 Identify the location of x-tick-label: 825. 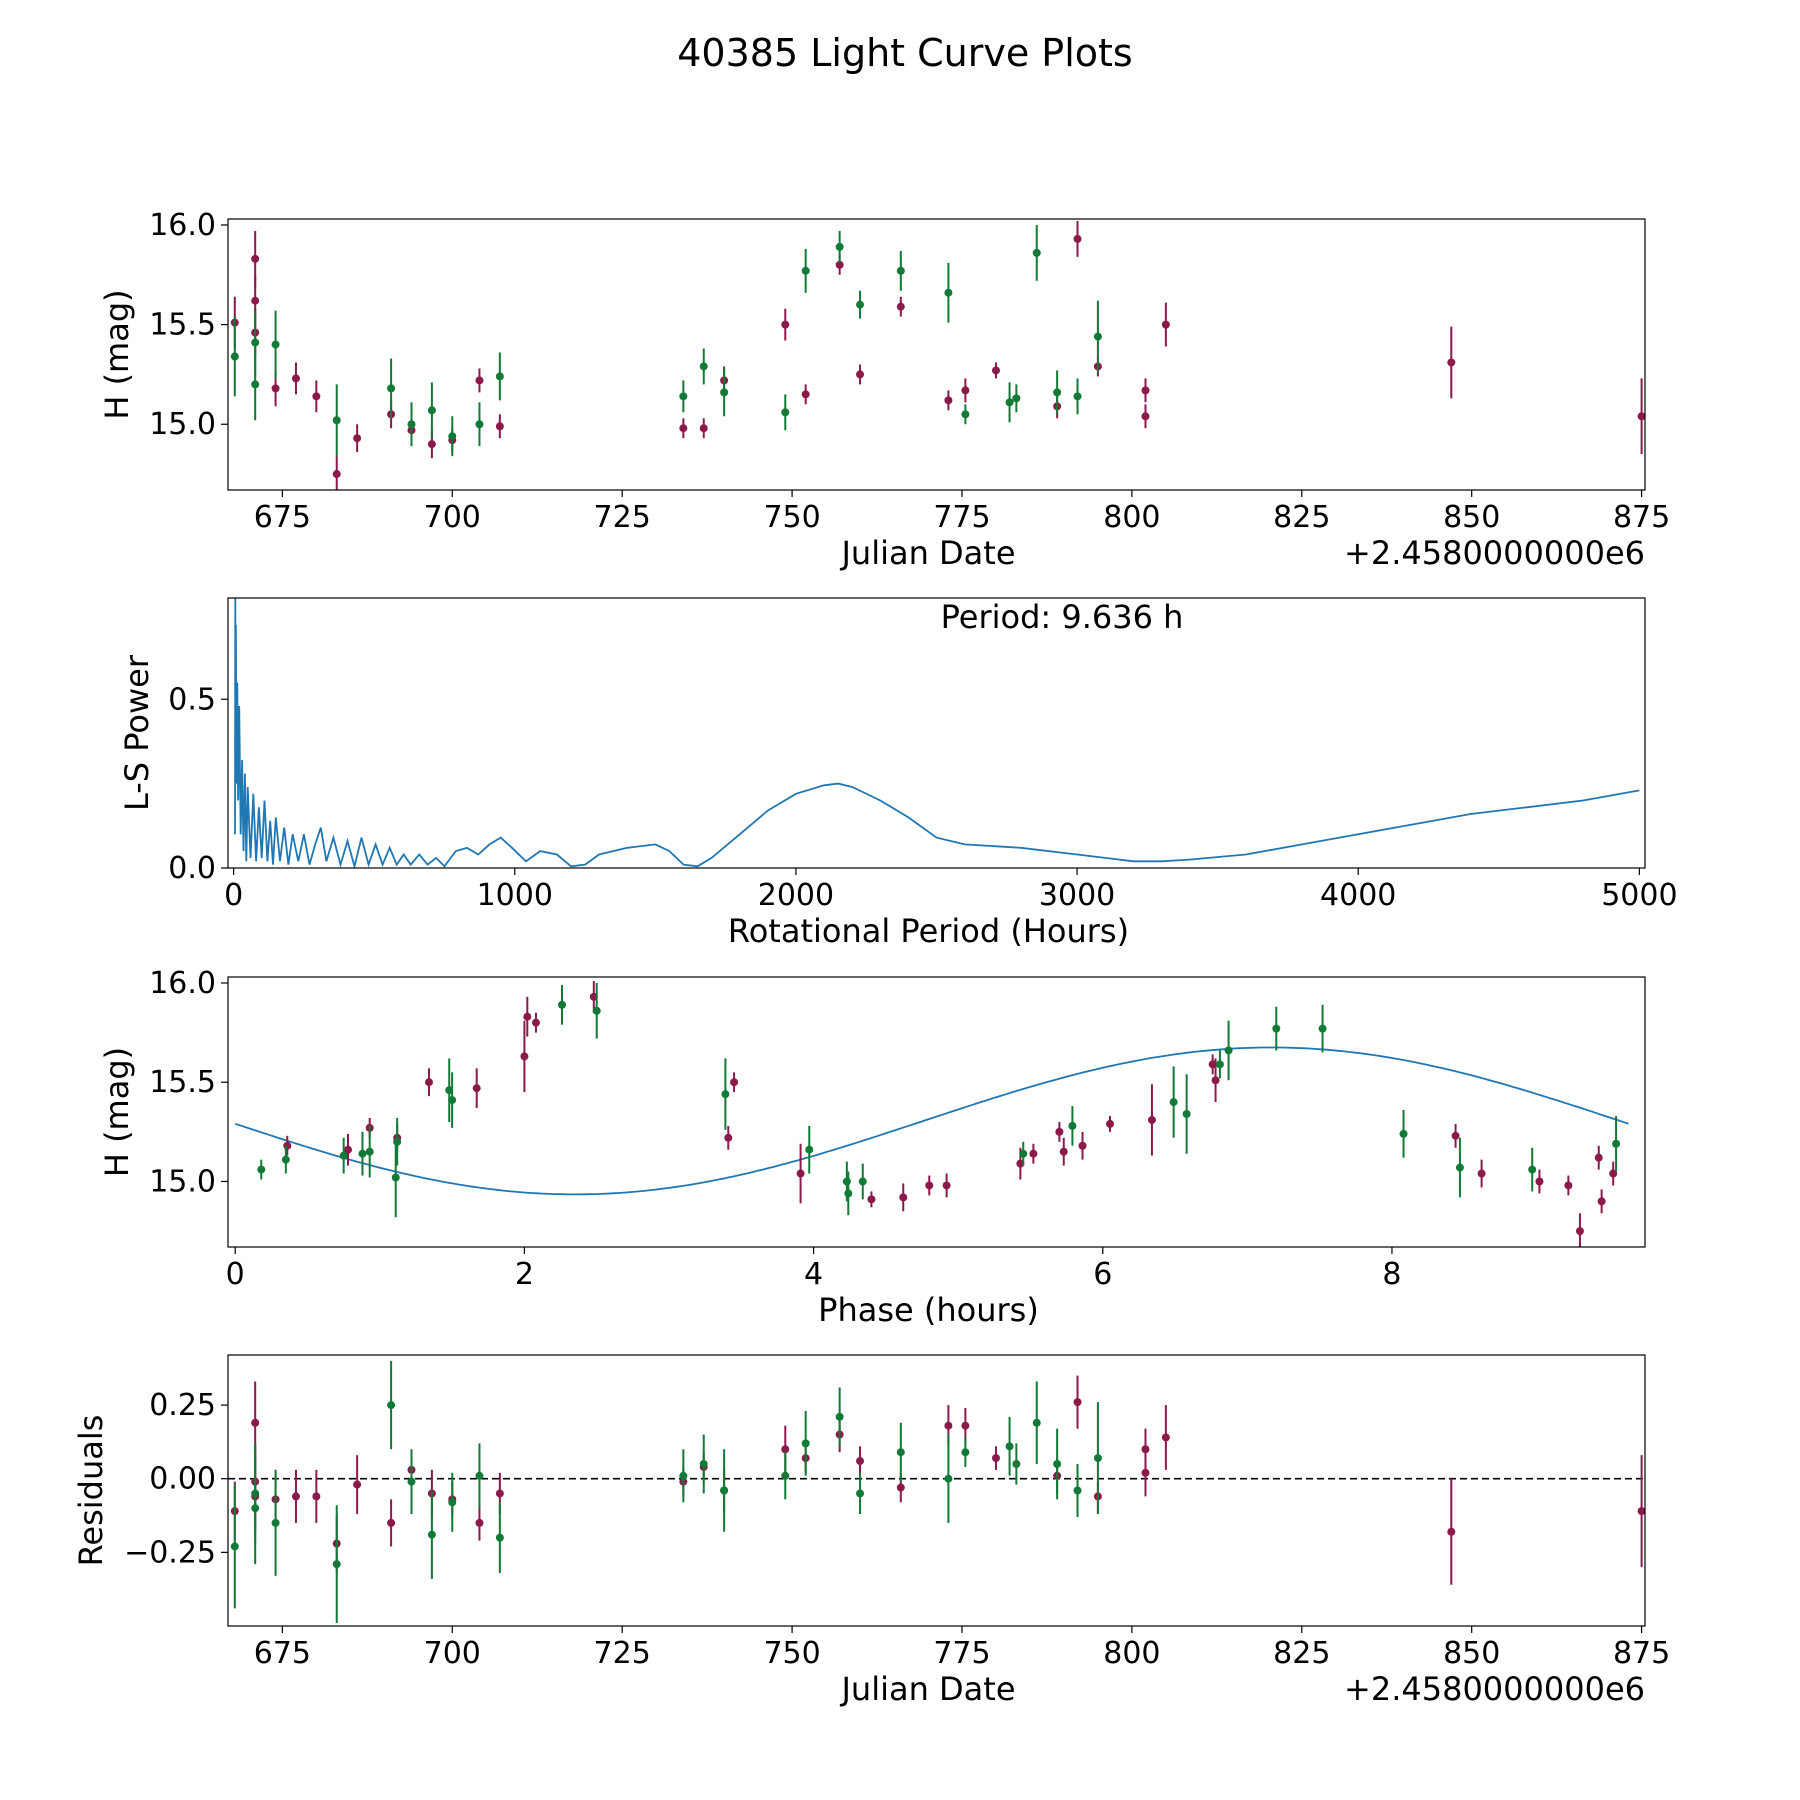
(1301, 1653).